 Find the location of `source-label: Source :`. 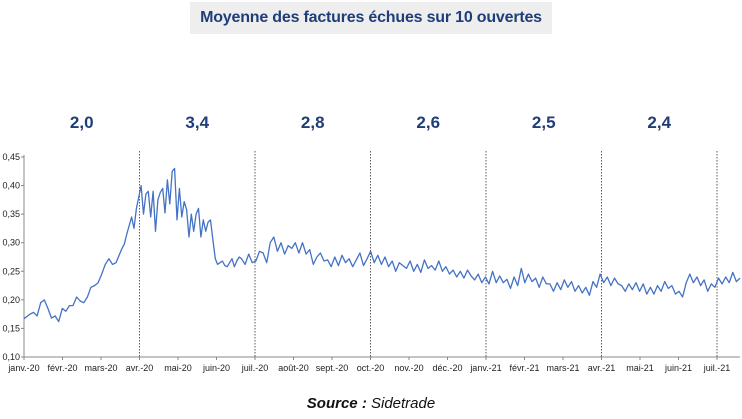

source-label: Source : is located at coordinates (336, 403).